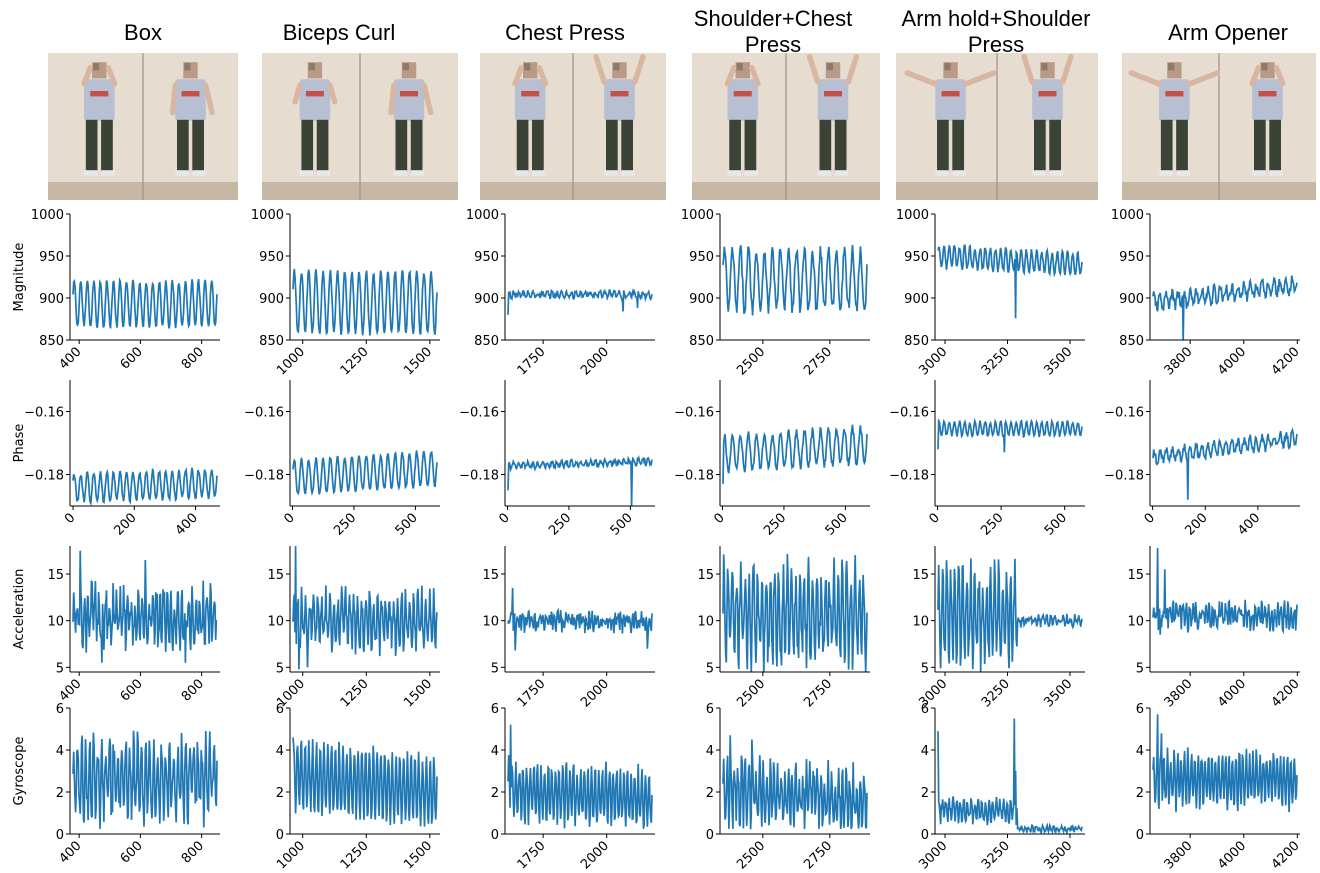 This screenshot has width=1320, height=873. I want to click on exercise-title: Arm hold+Shoulder Press, so click(996, 31).